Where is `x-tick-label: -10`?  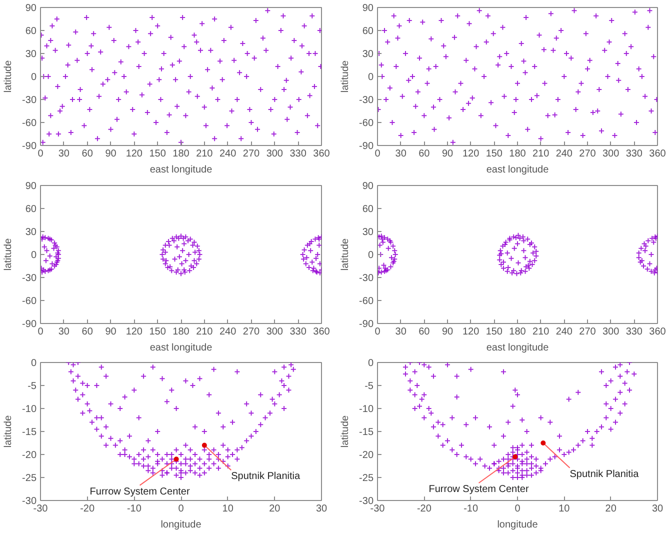
x-tick-label: -10 is located at coordinates (134, 509).